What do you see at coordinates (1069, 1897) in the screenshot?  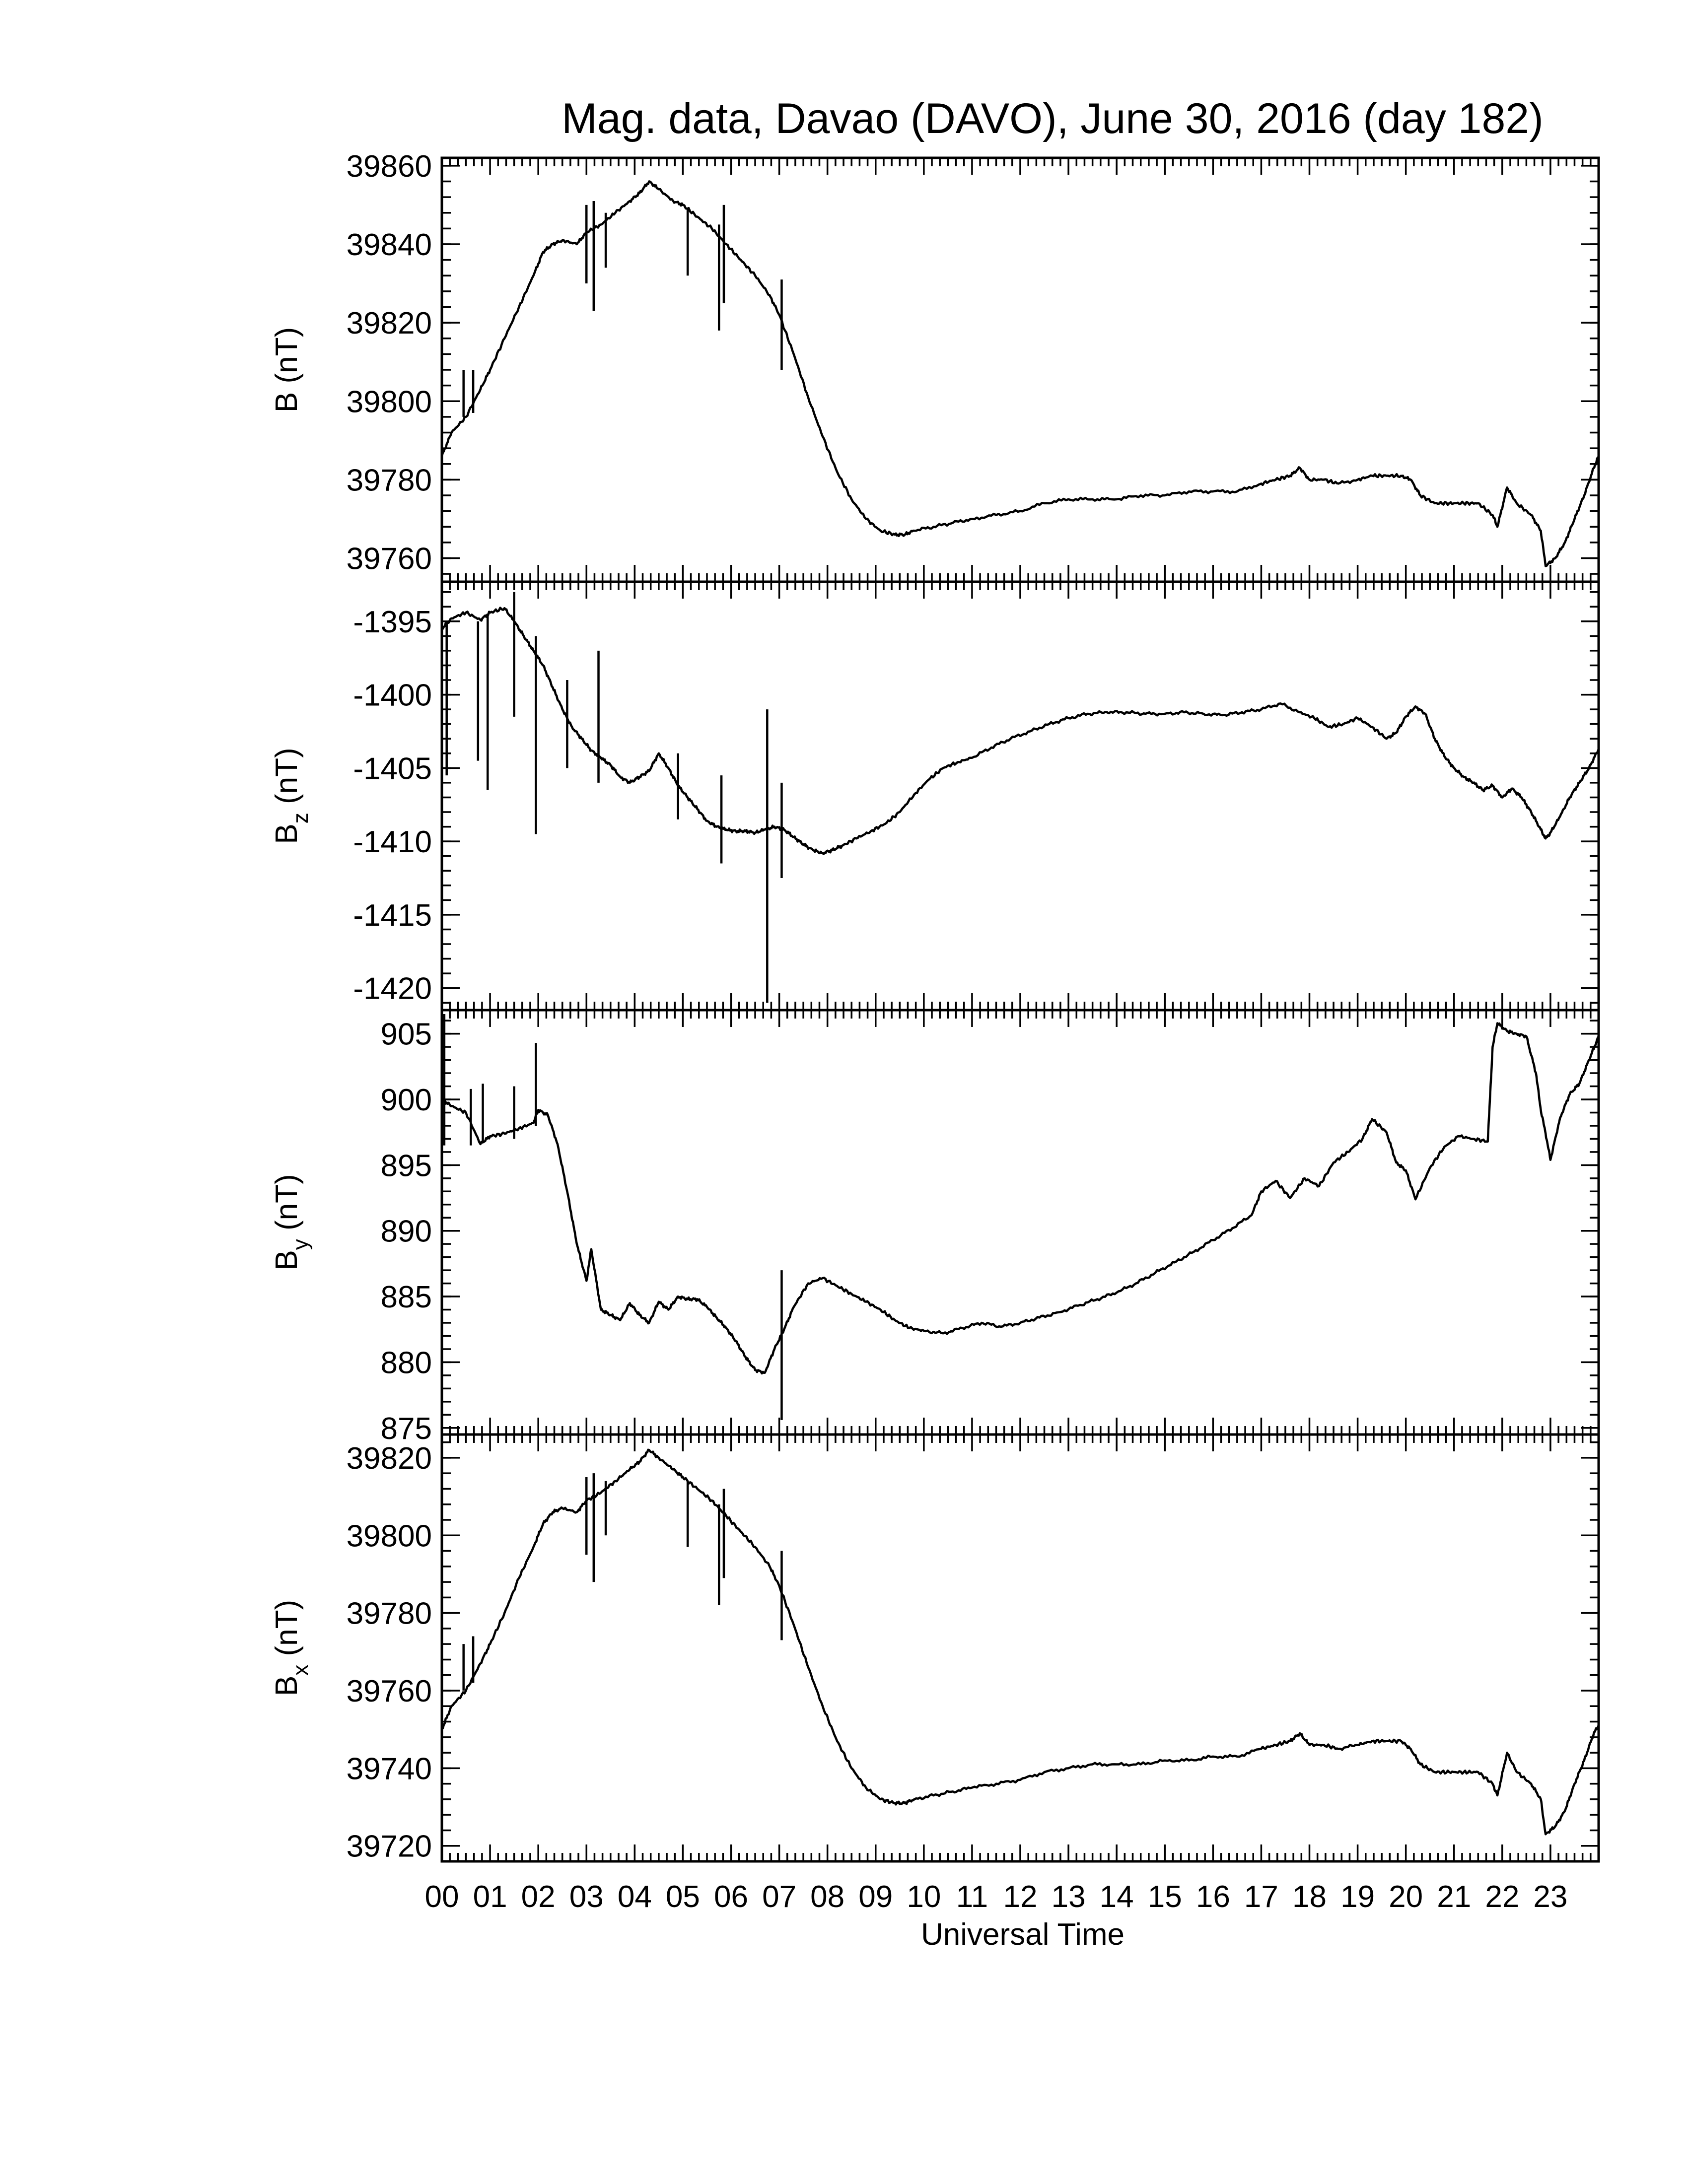 I see `x-tick-label: 13` at bounding box center [1069, 1897].